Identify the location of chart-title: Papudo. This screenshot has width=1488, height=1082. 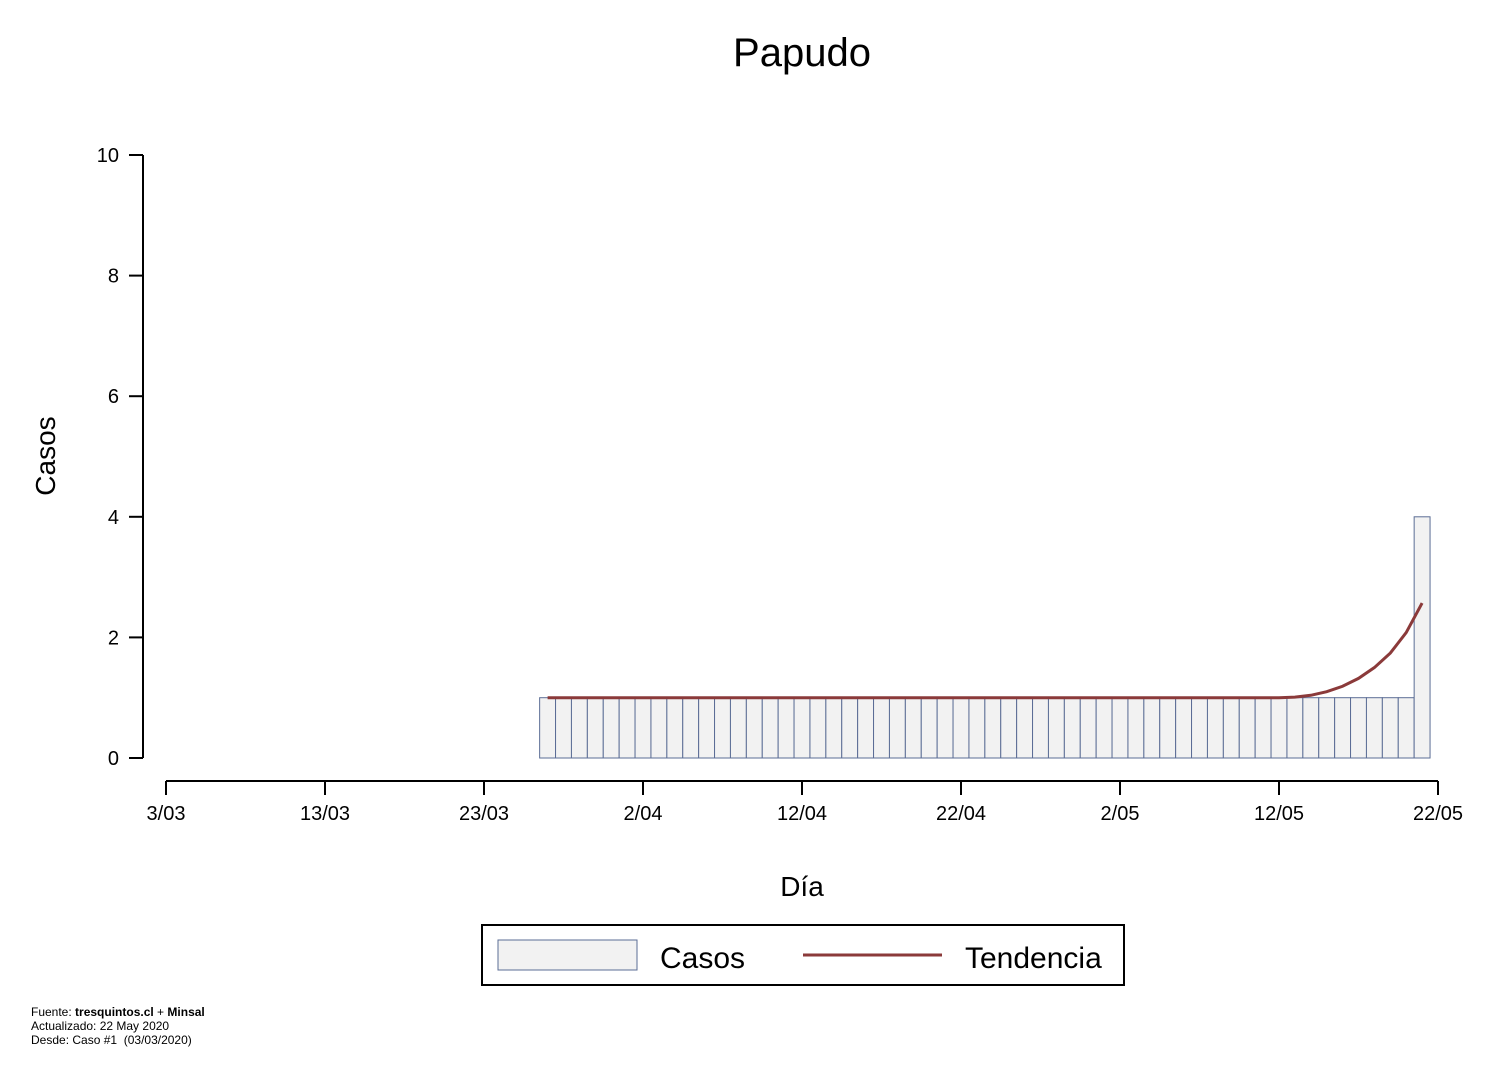
(802, 53).